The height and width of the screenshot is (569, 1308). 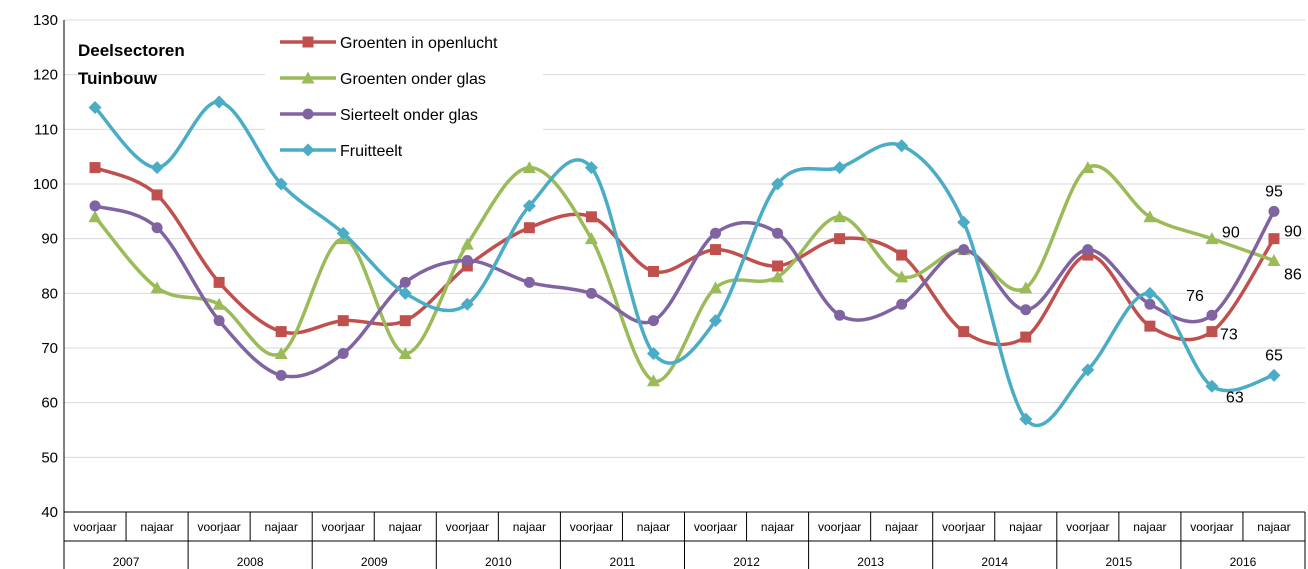 What do you see at coordinates (1274, 191) in the screenshot?
I see `data-label: 95` at bounding box center [1274, 191].